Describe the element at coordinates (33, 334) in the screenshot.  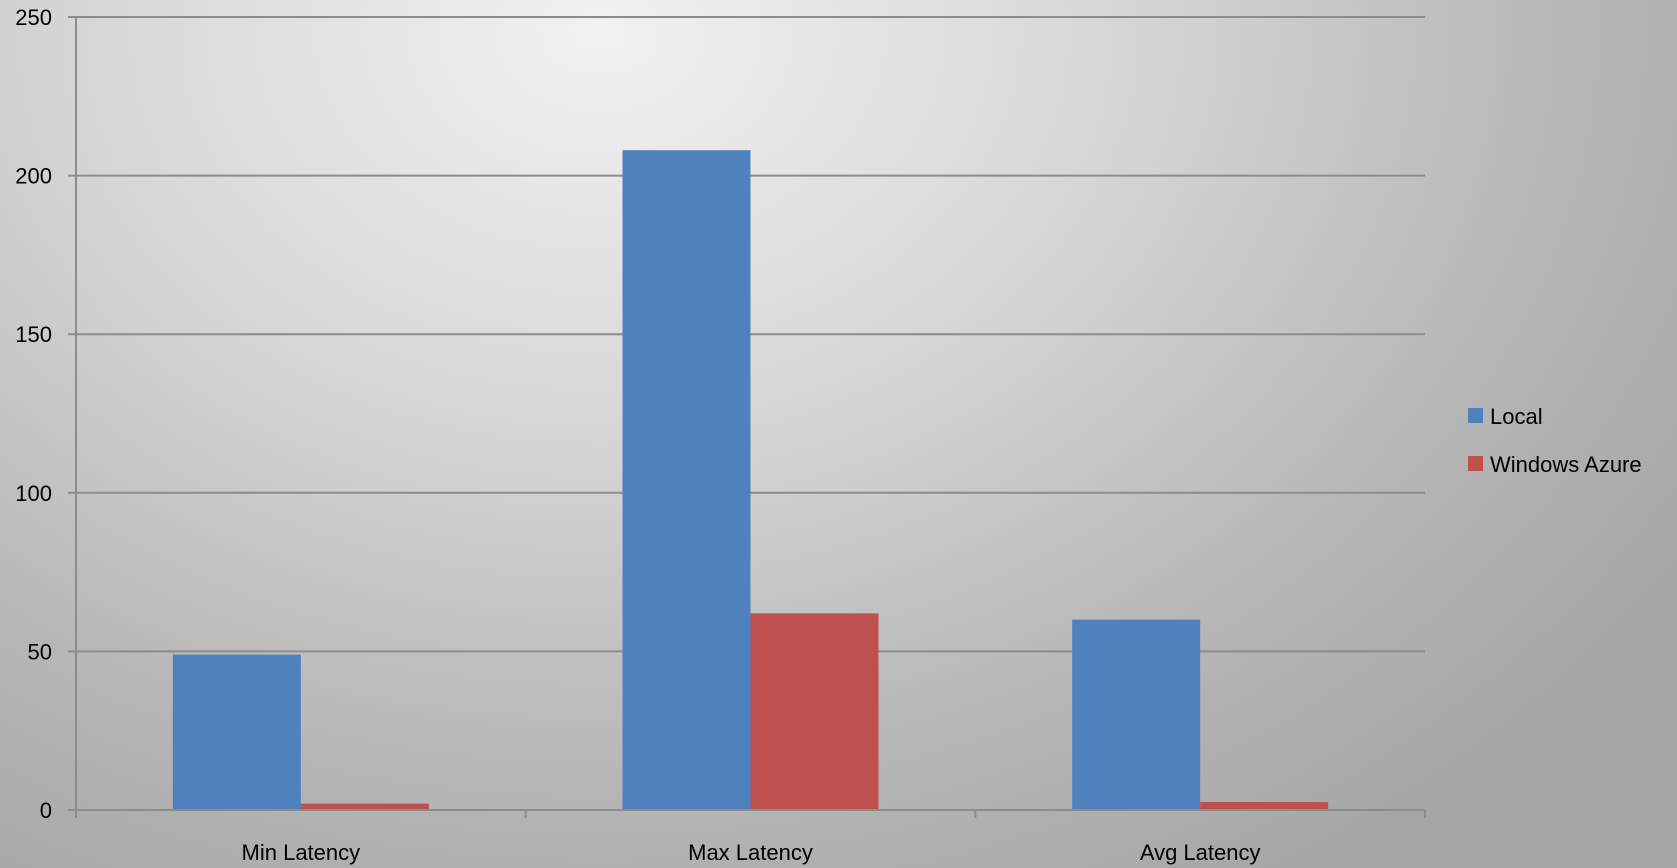
I see `y-tick-label: 150` at that location.